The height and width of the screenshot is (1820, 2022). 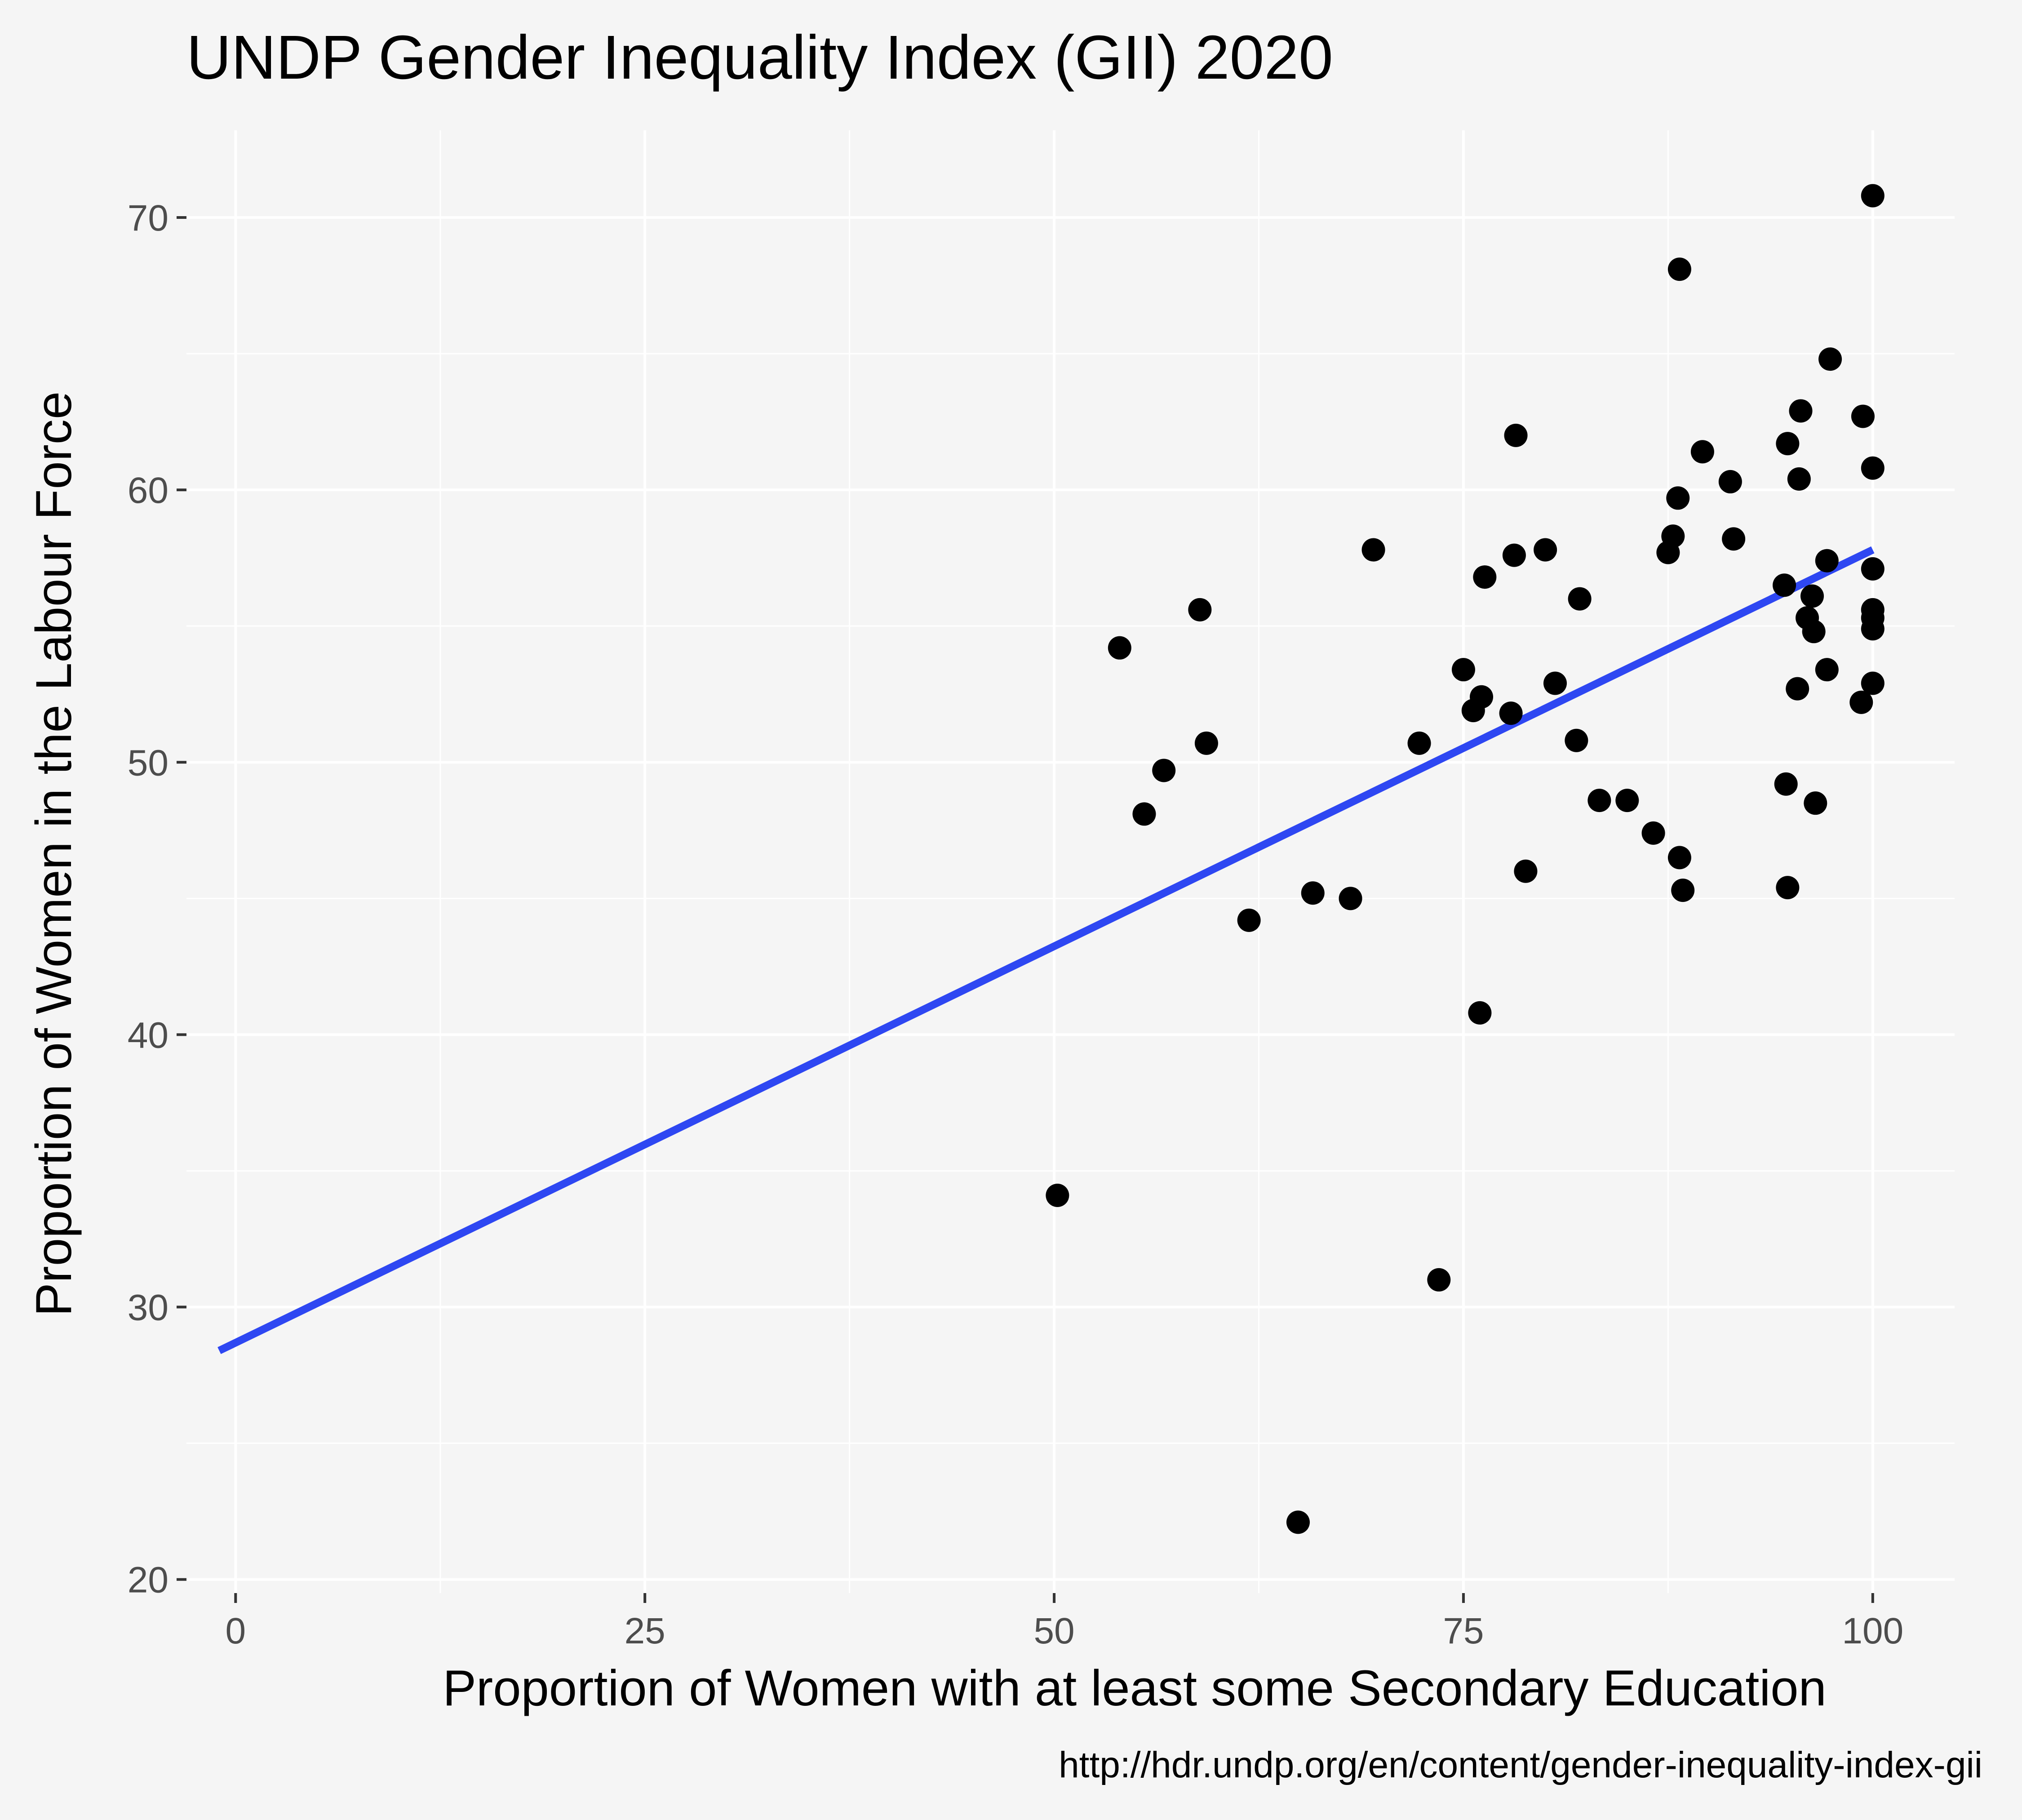 What do you see at coordinates (1872, 1631) in the screenshot?
I see `x-tick-label: 100` at bounding box center [1872, 1631].